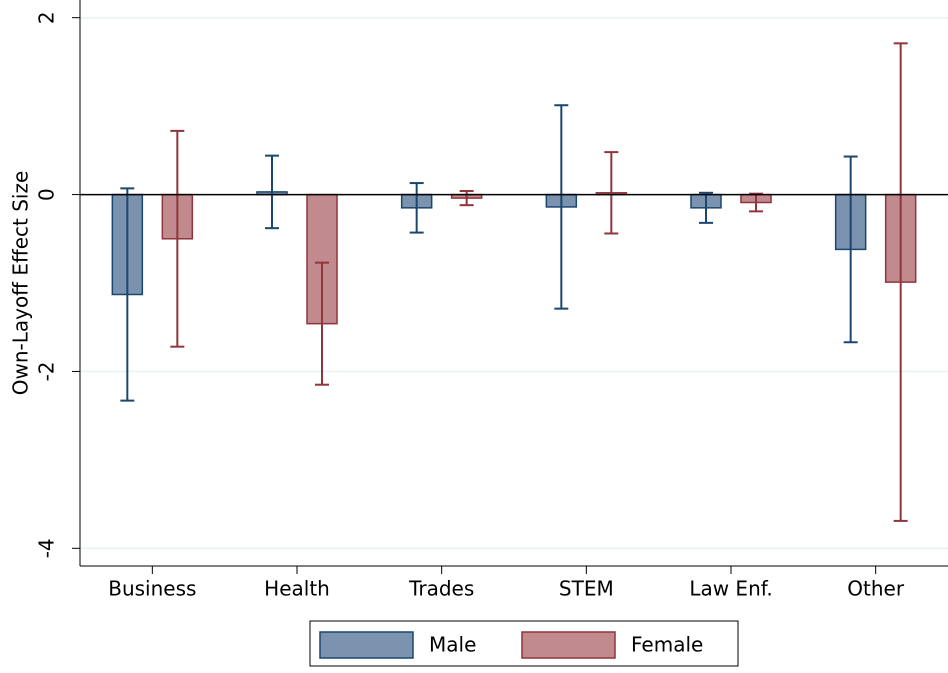 The image size is (948, 673). Describe the element at coordinates (441, 589) in the screenshot. I see `x-tick-label: Trades` at that location.